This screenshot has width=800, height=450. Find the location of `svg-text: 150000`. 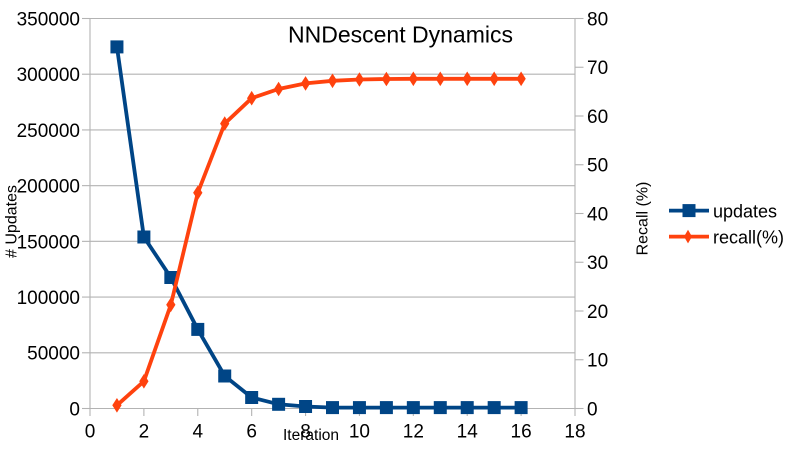

svg-text: 150000 is located at coordinates (48, 242).